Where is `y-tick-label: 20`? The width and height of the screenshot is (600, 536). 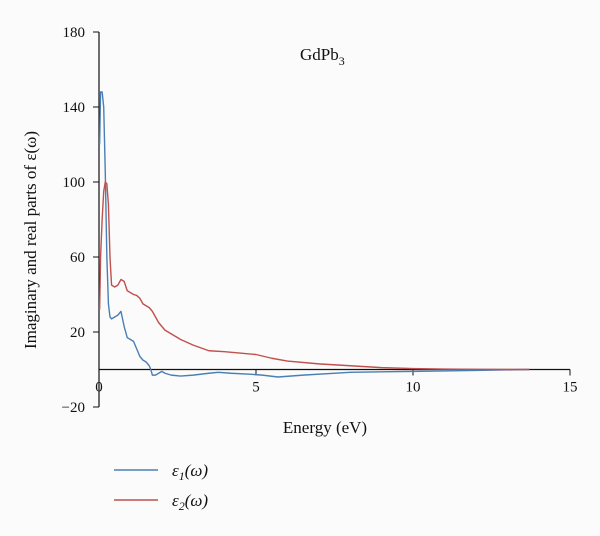 y-tick-label: 20 is located at coordinates (77, 333).